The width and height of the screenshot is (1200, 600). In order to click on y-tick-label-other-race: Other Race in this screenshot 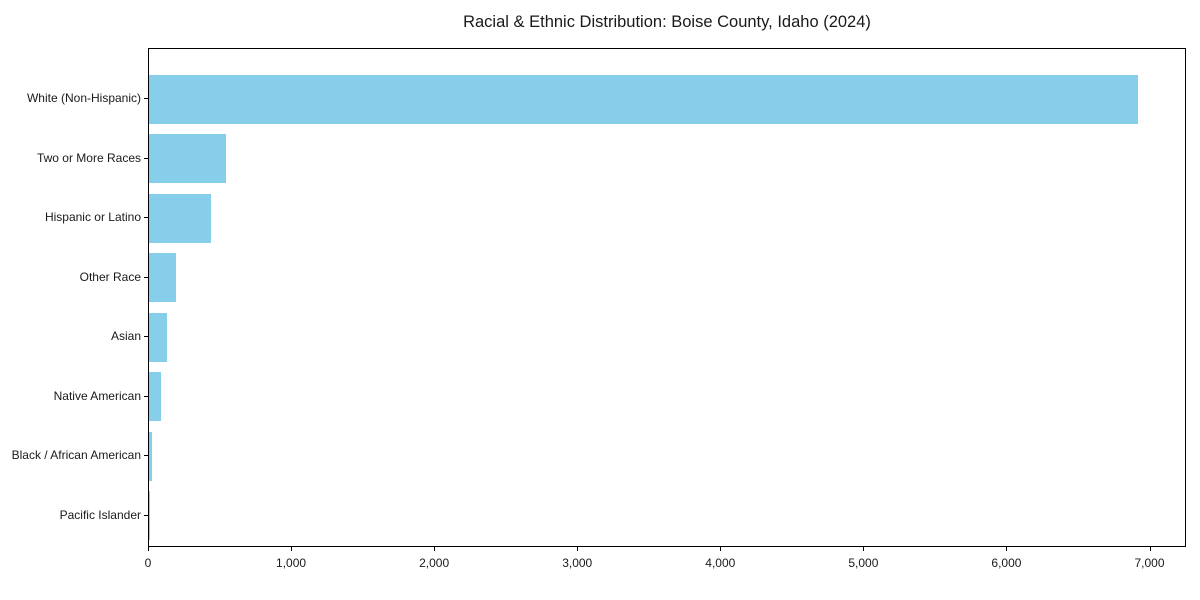, I will do `click(110, 276)`.